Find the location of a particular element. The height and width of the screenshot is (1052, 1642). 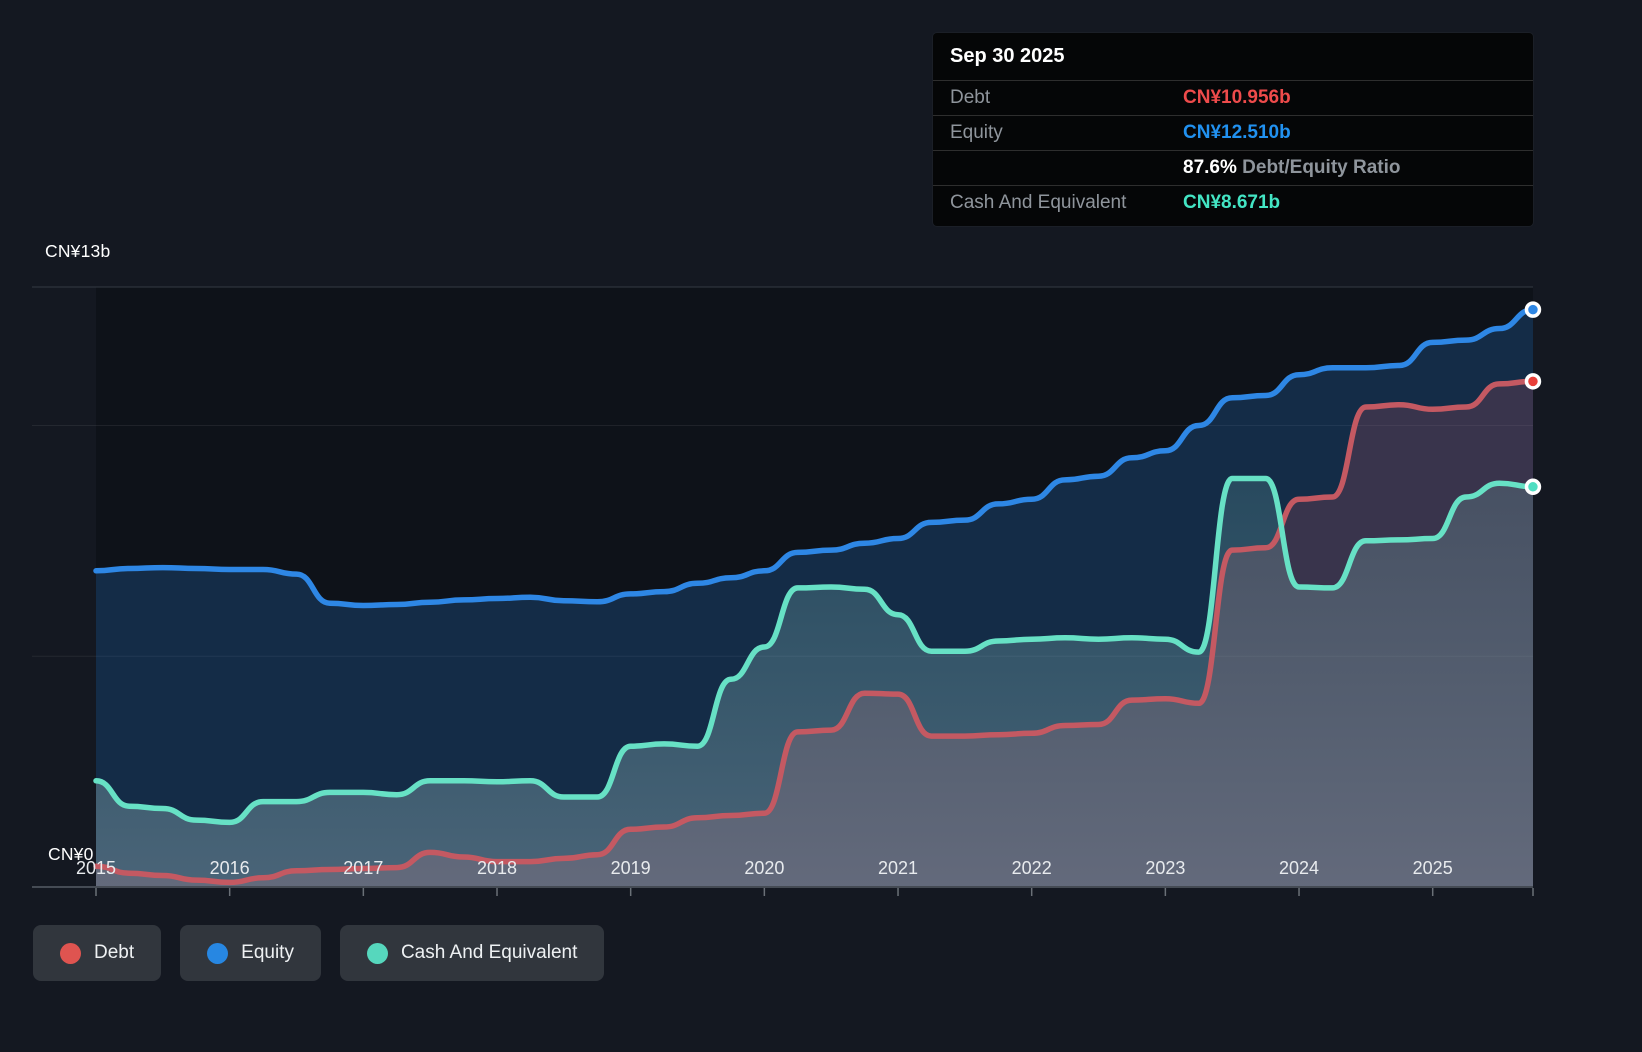

x-axis-label-2025: 2025 is located at coordinates (1432, 868).